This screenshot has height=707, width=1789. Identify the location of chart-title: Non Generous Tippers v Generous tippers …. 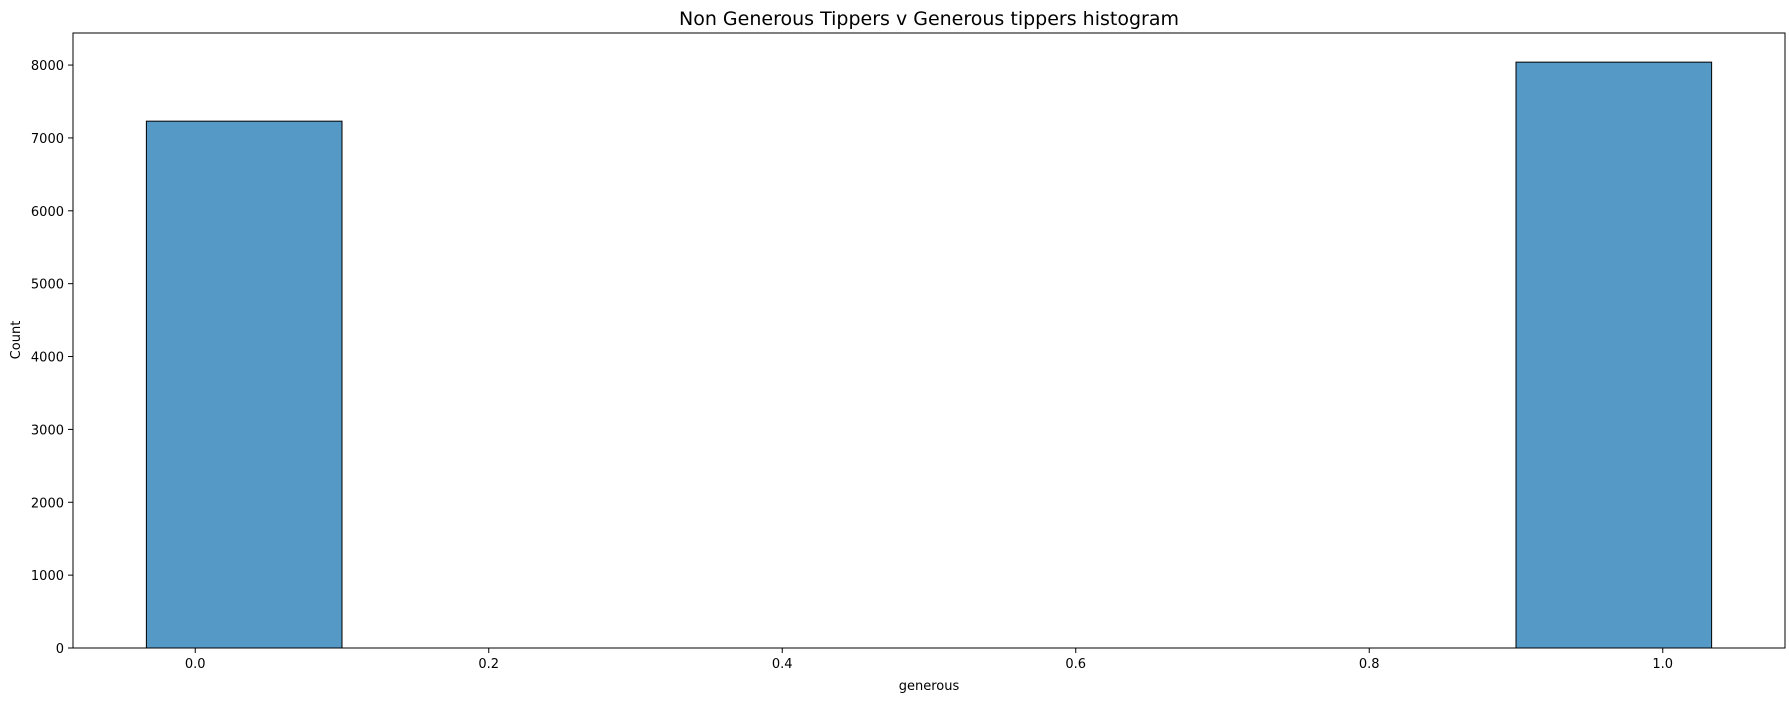
(929, 19).